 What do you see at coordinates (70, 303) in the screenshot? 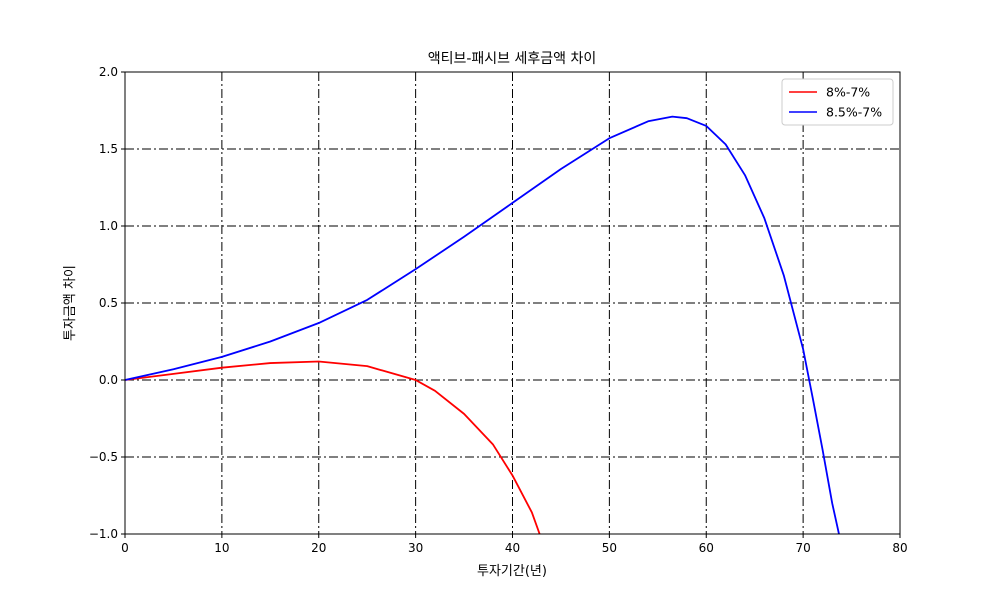
I see `y-axis-label: 투자금액 차이` at bounding box center [70, 303].